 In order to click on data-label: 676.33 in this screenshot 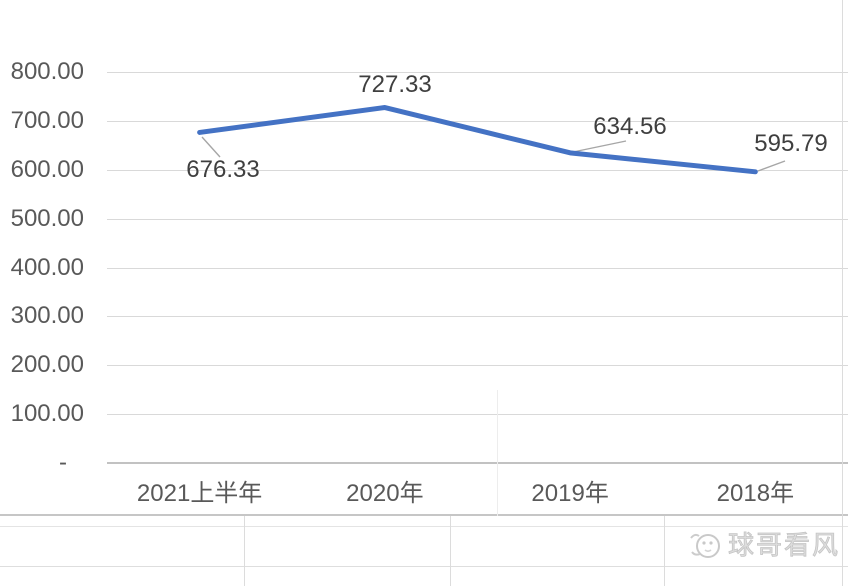, I will do `click(223, 169)`.